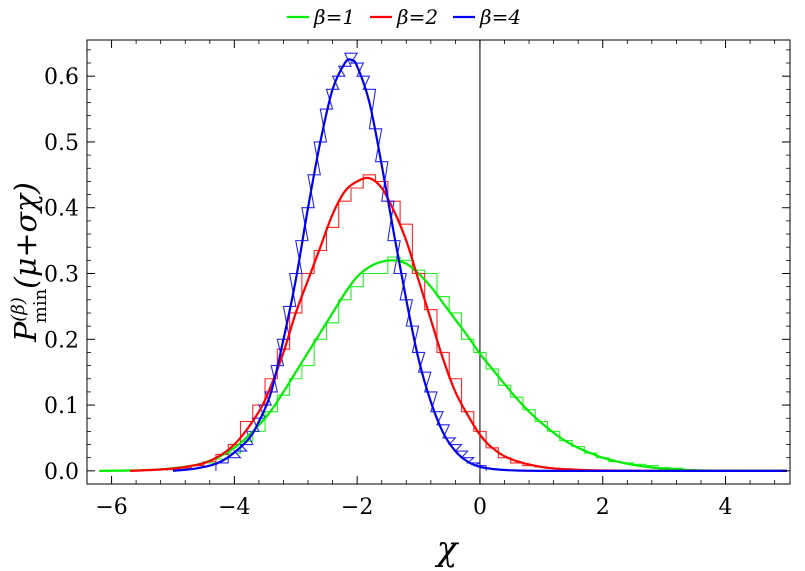 The height and width of the screenshot is (571, 805). What do you see at coordinates (111, 507) in the screenshot?
I see `x-tick-label: −6` at bounding box center [111, 507].